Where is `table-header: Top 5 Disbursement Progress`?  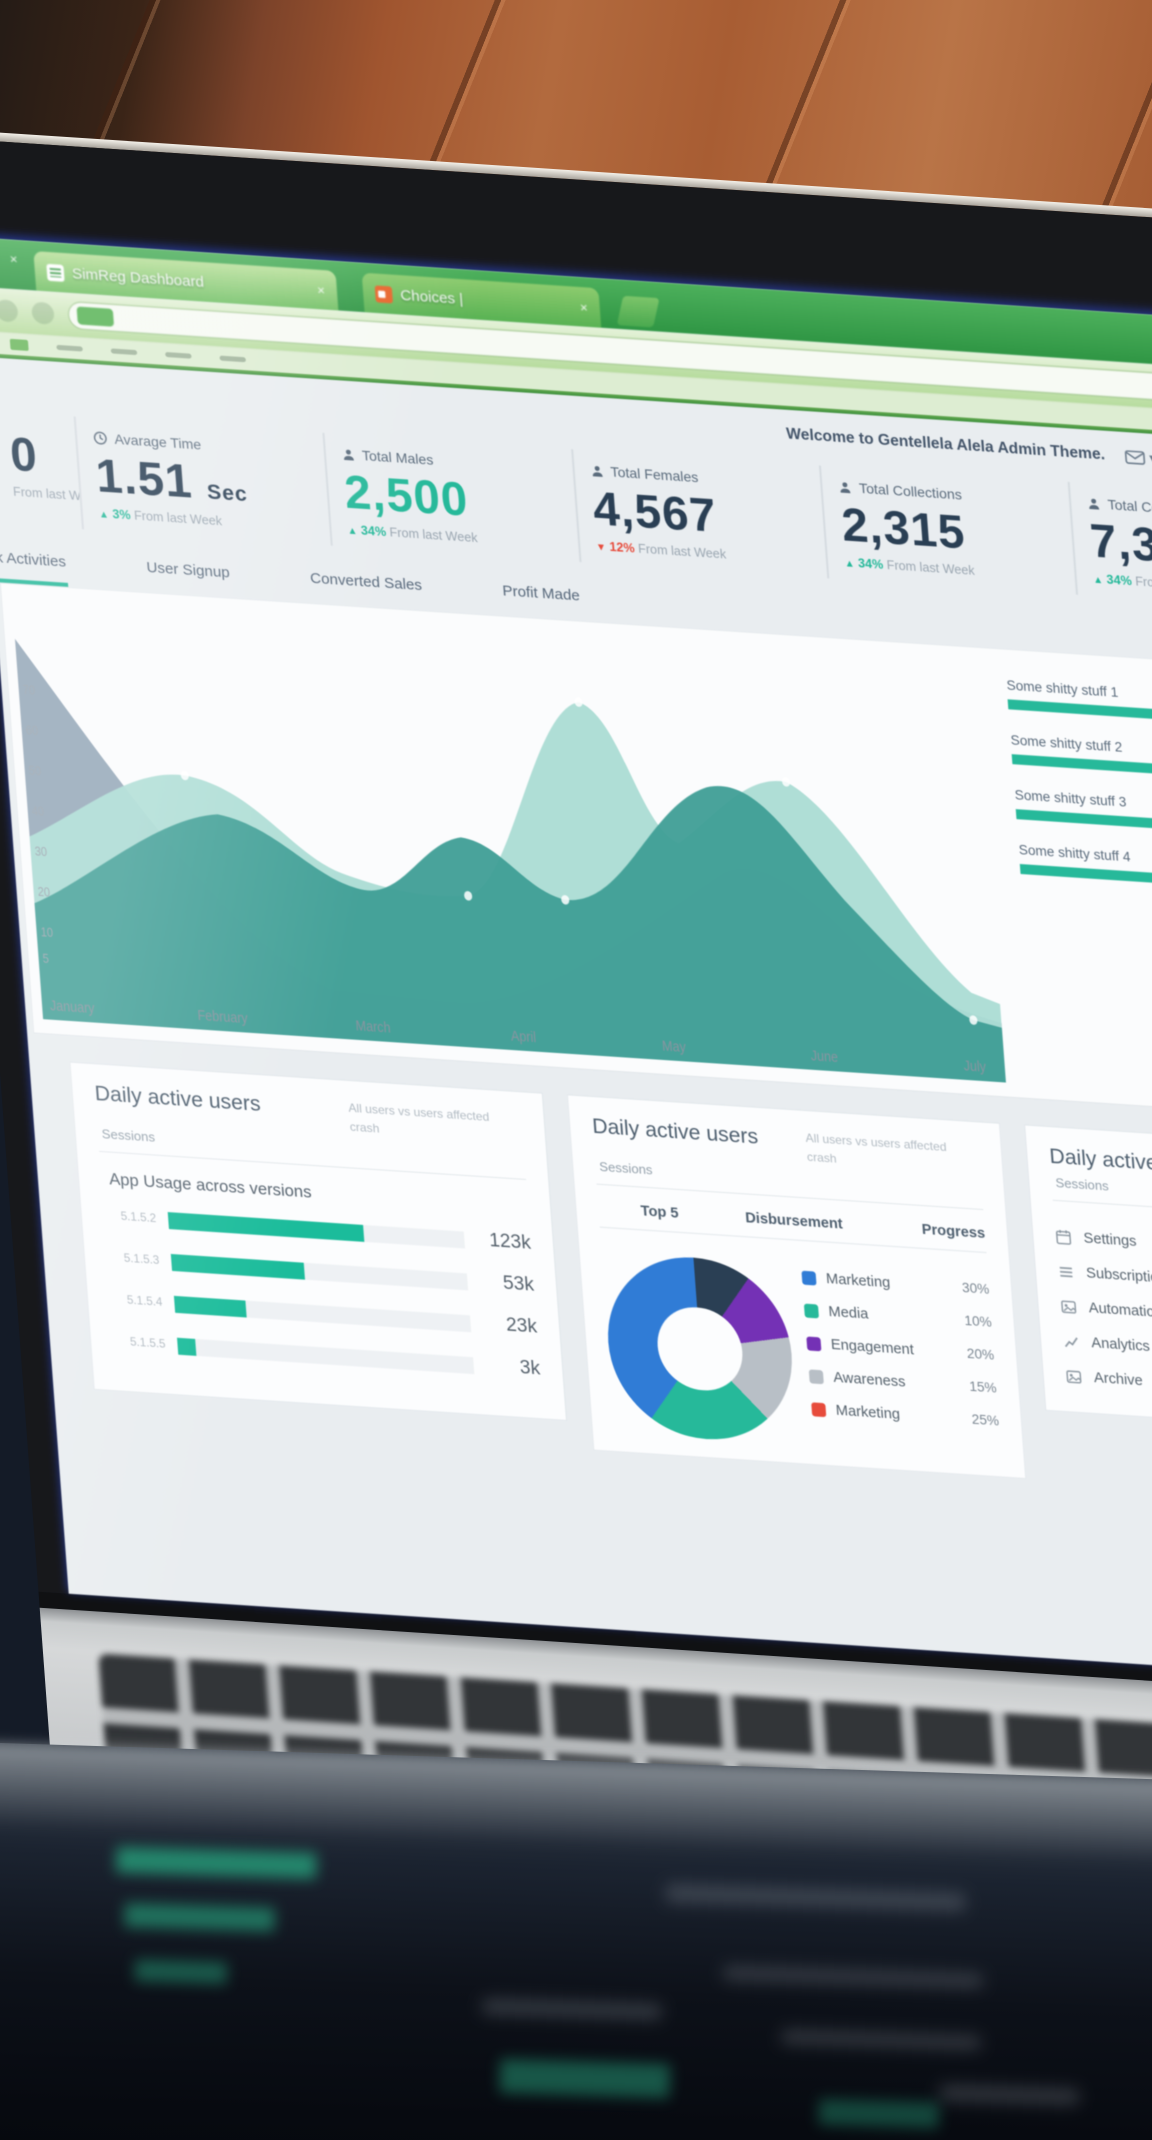 table-header: Top 5 Disbursement Progress is located at coordinates (792, 1227).